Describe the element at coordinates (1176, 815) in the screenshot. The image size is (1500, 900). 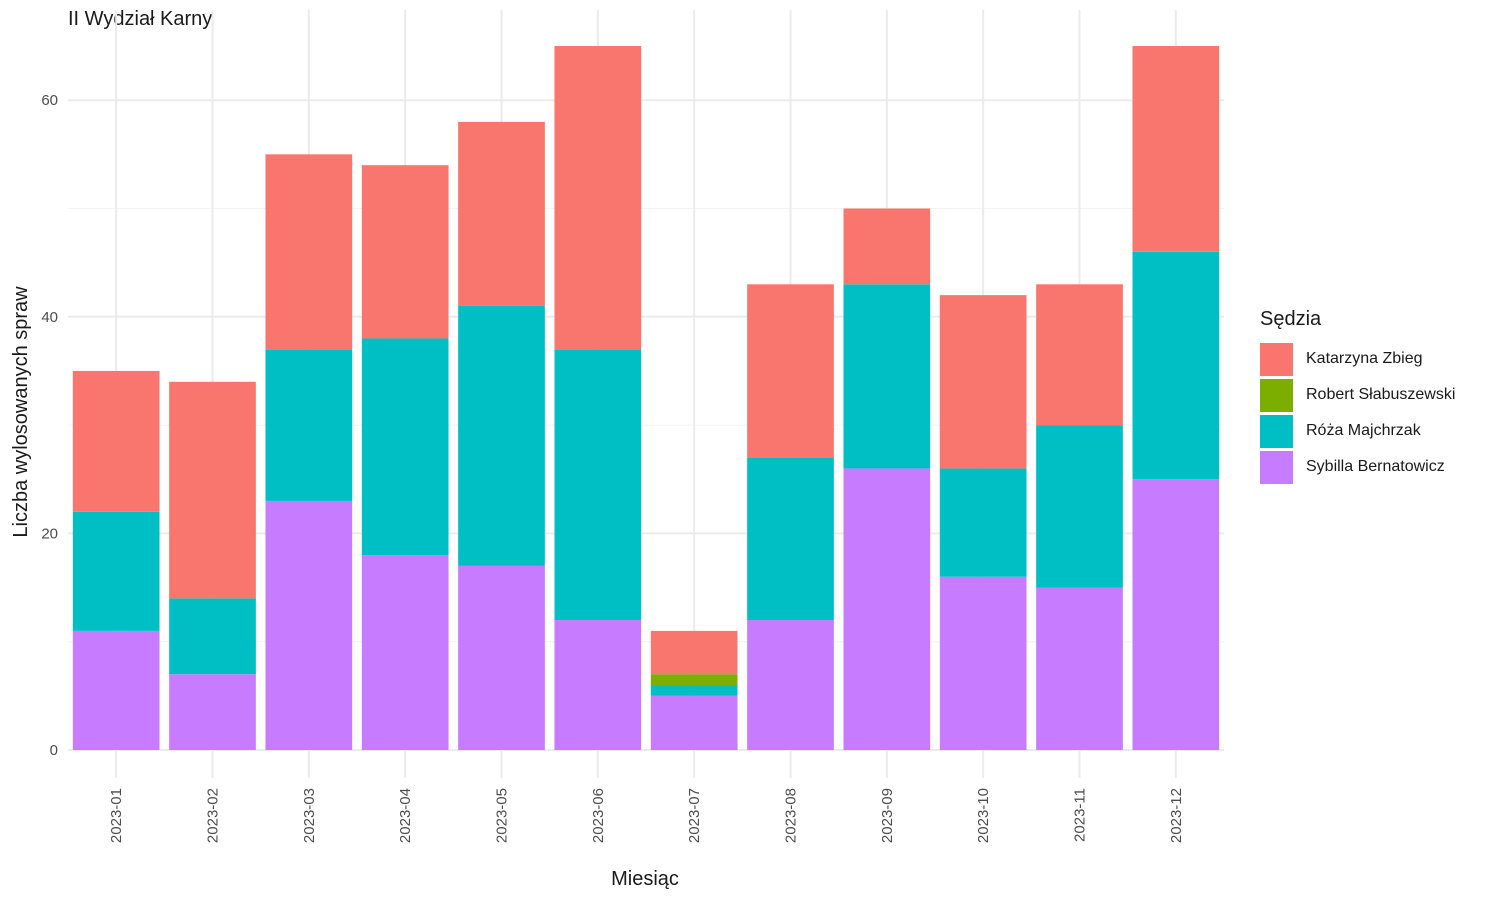
I see `x-tick-label: 2023-12` at that location.